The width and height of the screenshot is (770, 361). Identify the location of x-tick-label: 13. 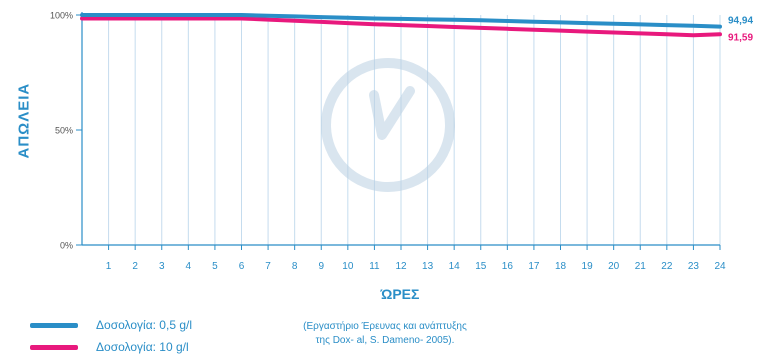
(428, 266).